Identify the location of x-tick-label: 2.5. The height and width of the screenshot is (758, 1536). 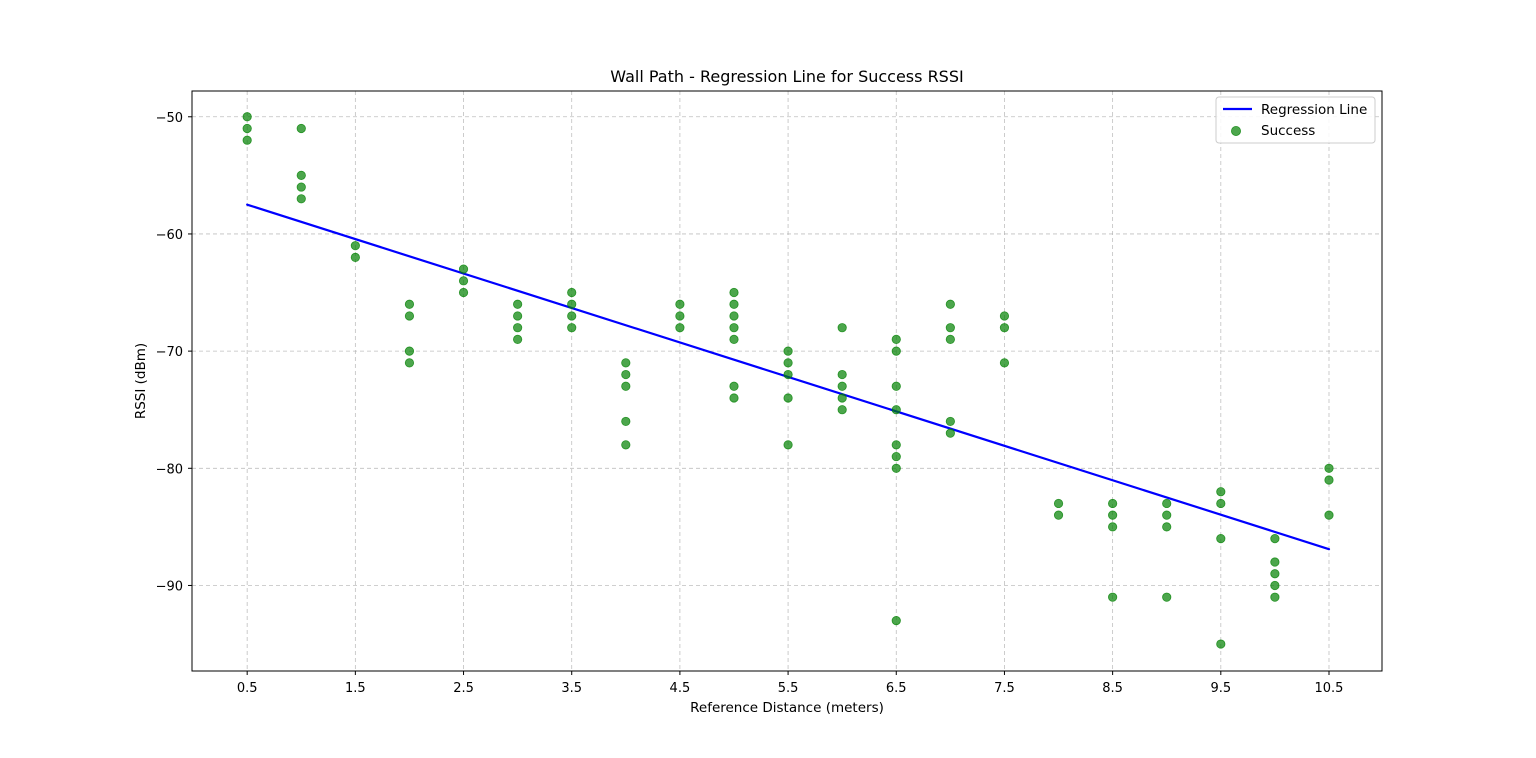
(463, 688).